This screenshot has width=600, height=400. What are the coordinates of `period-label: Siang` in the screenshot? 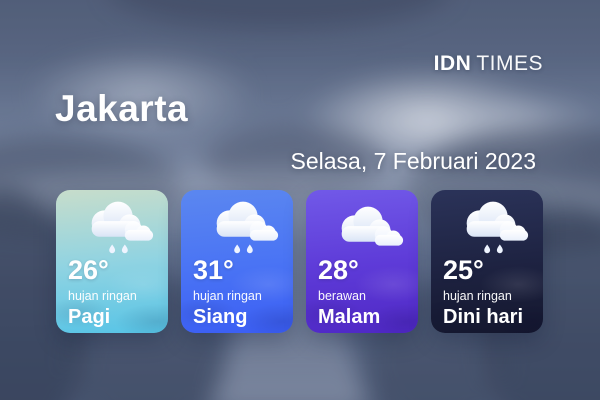 It's located at (220, 317).